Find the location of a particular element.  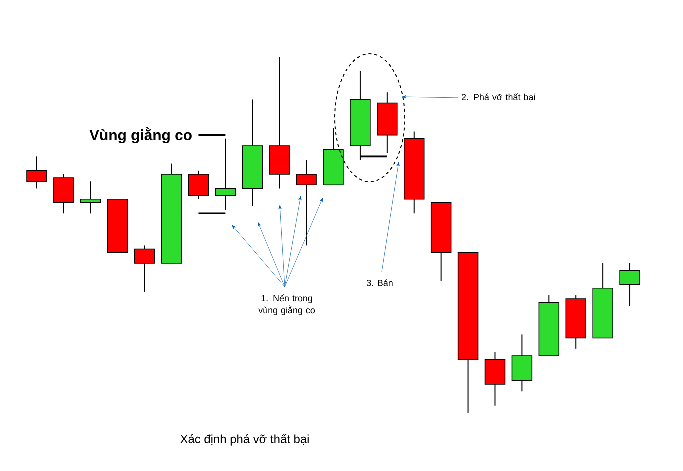

text: Xác định phá vỡ thất bại is located at coordinates (244, 440).